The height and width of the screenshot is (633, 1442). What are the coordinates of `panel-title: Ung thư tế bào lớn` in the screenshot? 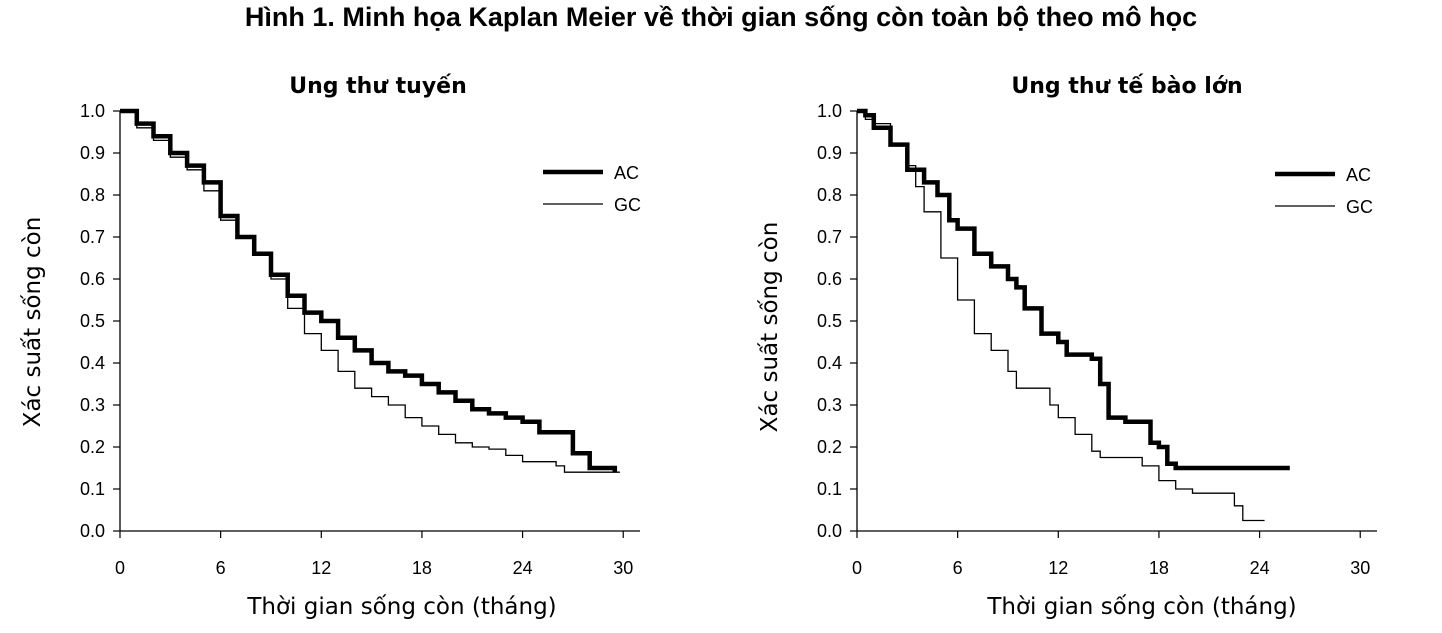 It's located at (1126, 86).